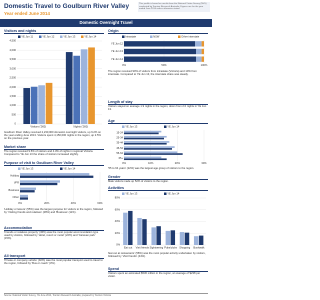 The width and height of the screenshot is (320, 300). What do you see at coordinates (158, 121) in the screenshot?
I see `heading: Age` at bounding box center [158, 121].